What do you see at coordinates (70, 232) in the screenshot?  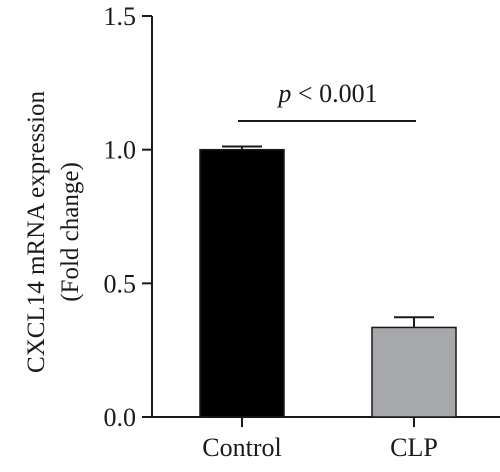 I see `y-axis-title-line-2: (Fold change)` at bounding box center [70, 232].